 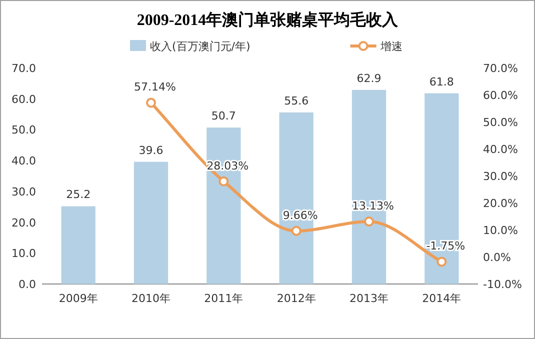 What do you see at coordinates (296, 101) in the screenshot?
I see `label: 55.6` at bounding box center [296, 101].